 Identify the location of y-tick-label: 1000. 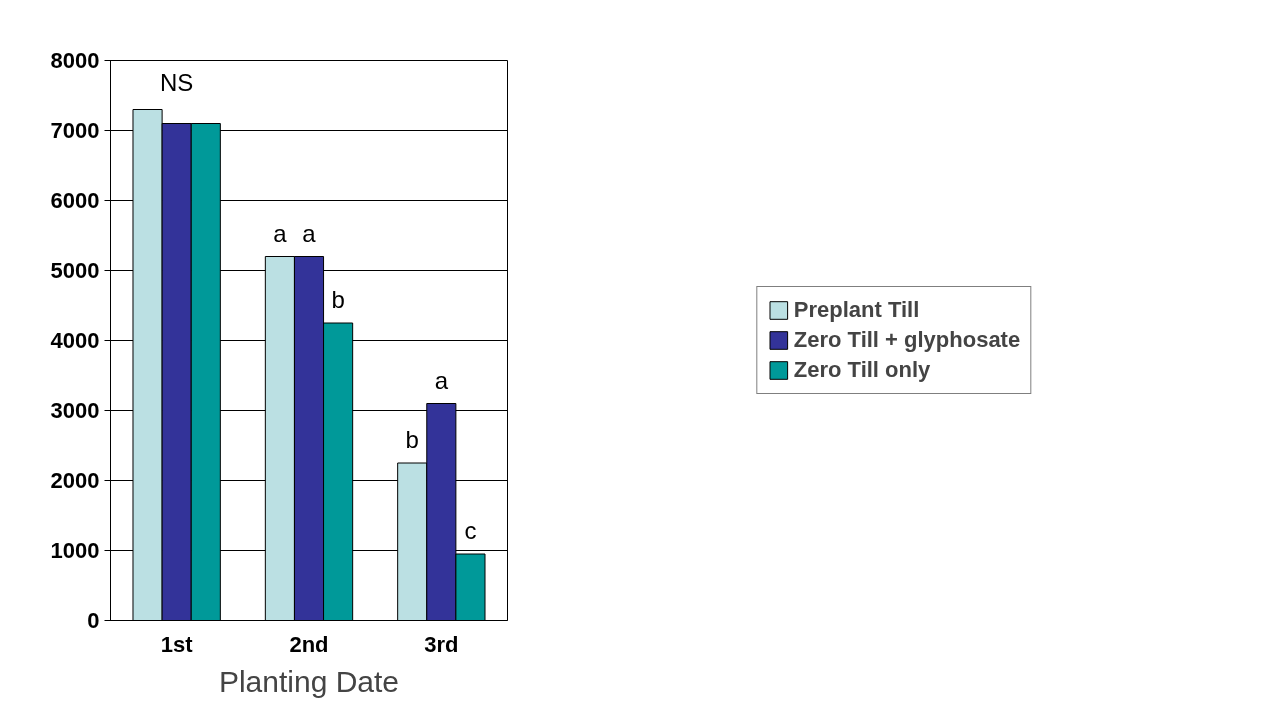
(75, 550).